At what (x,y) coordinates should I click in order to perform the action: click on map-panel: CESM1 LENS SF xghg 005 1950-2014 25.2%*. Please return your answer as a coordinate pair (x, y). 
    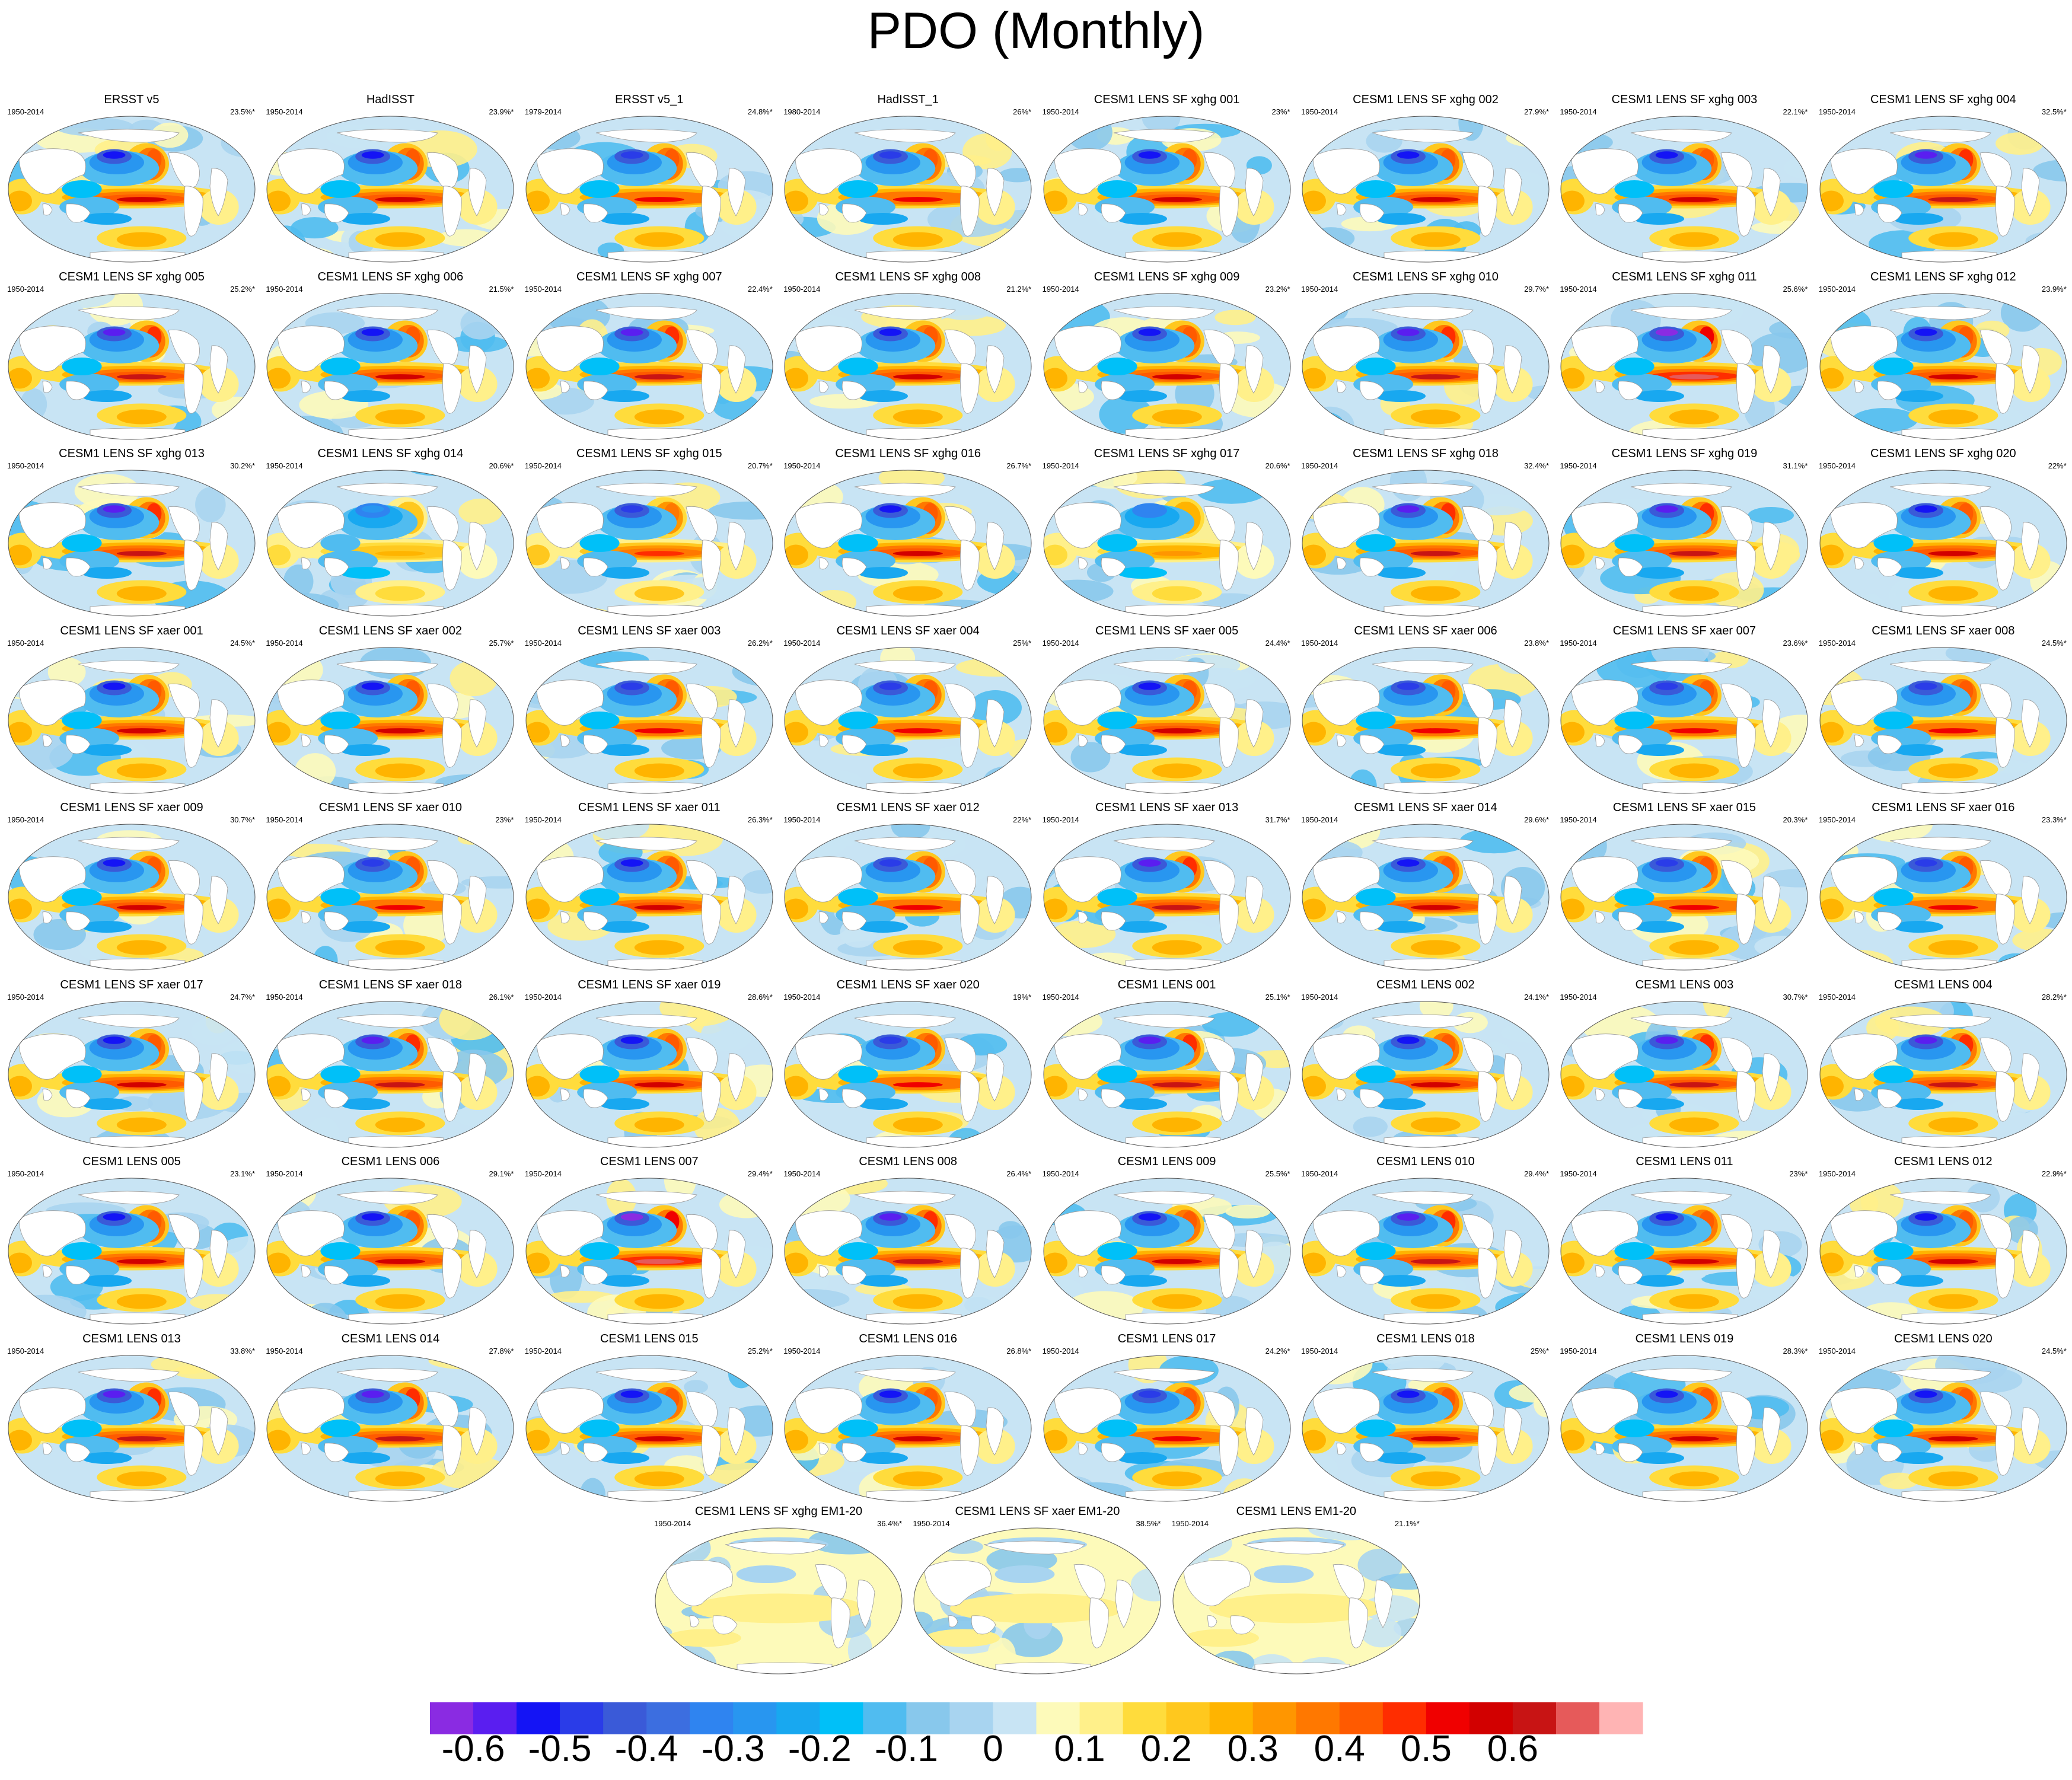
    Looking at the image, I should click on (131, 359).